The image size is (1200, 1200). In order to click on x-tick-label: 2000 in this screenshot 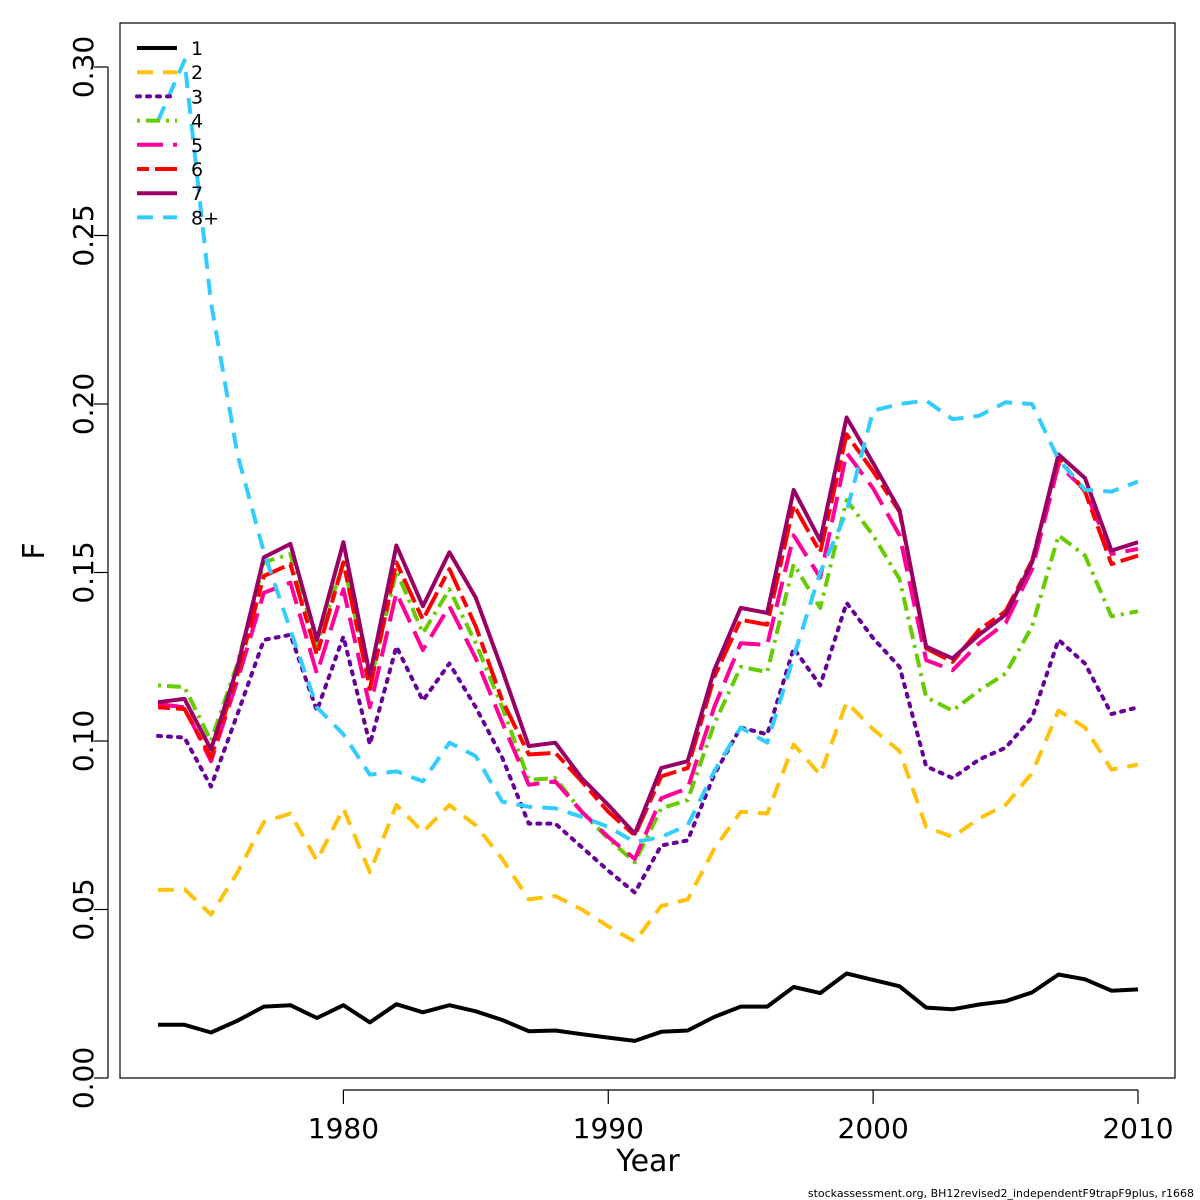, I will do `click(873, 1128)`.